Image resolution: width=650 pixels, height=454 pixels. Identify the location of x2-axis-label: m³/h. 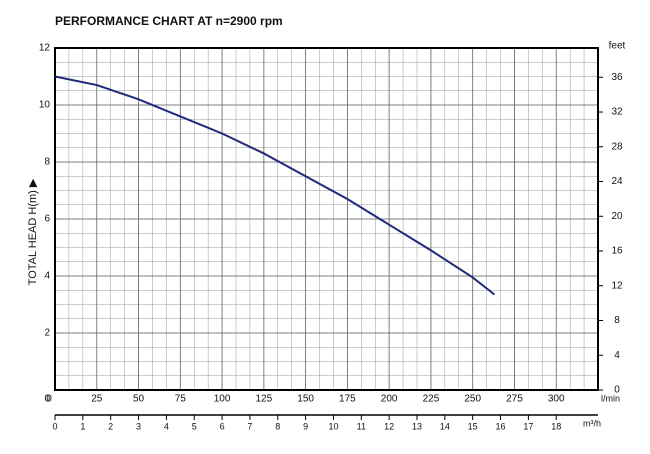
(592, 423).